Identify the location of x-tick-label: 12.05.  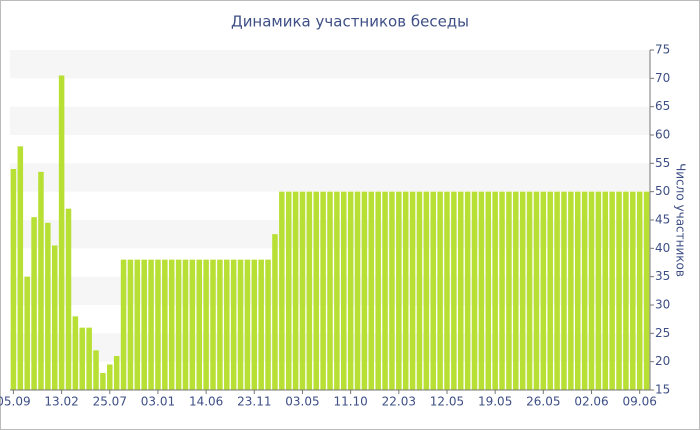
(447, 402).